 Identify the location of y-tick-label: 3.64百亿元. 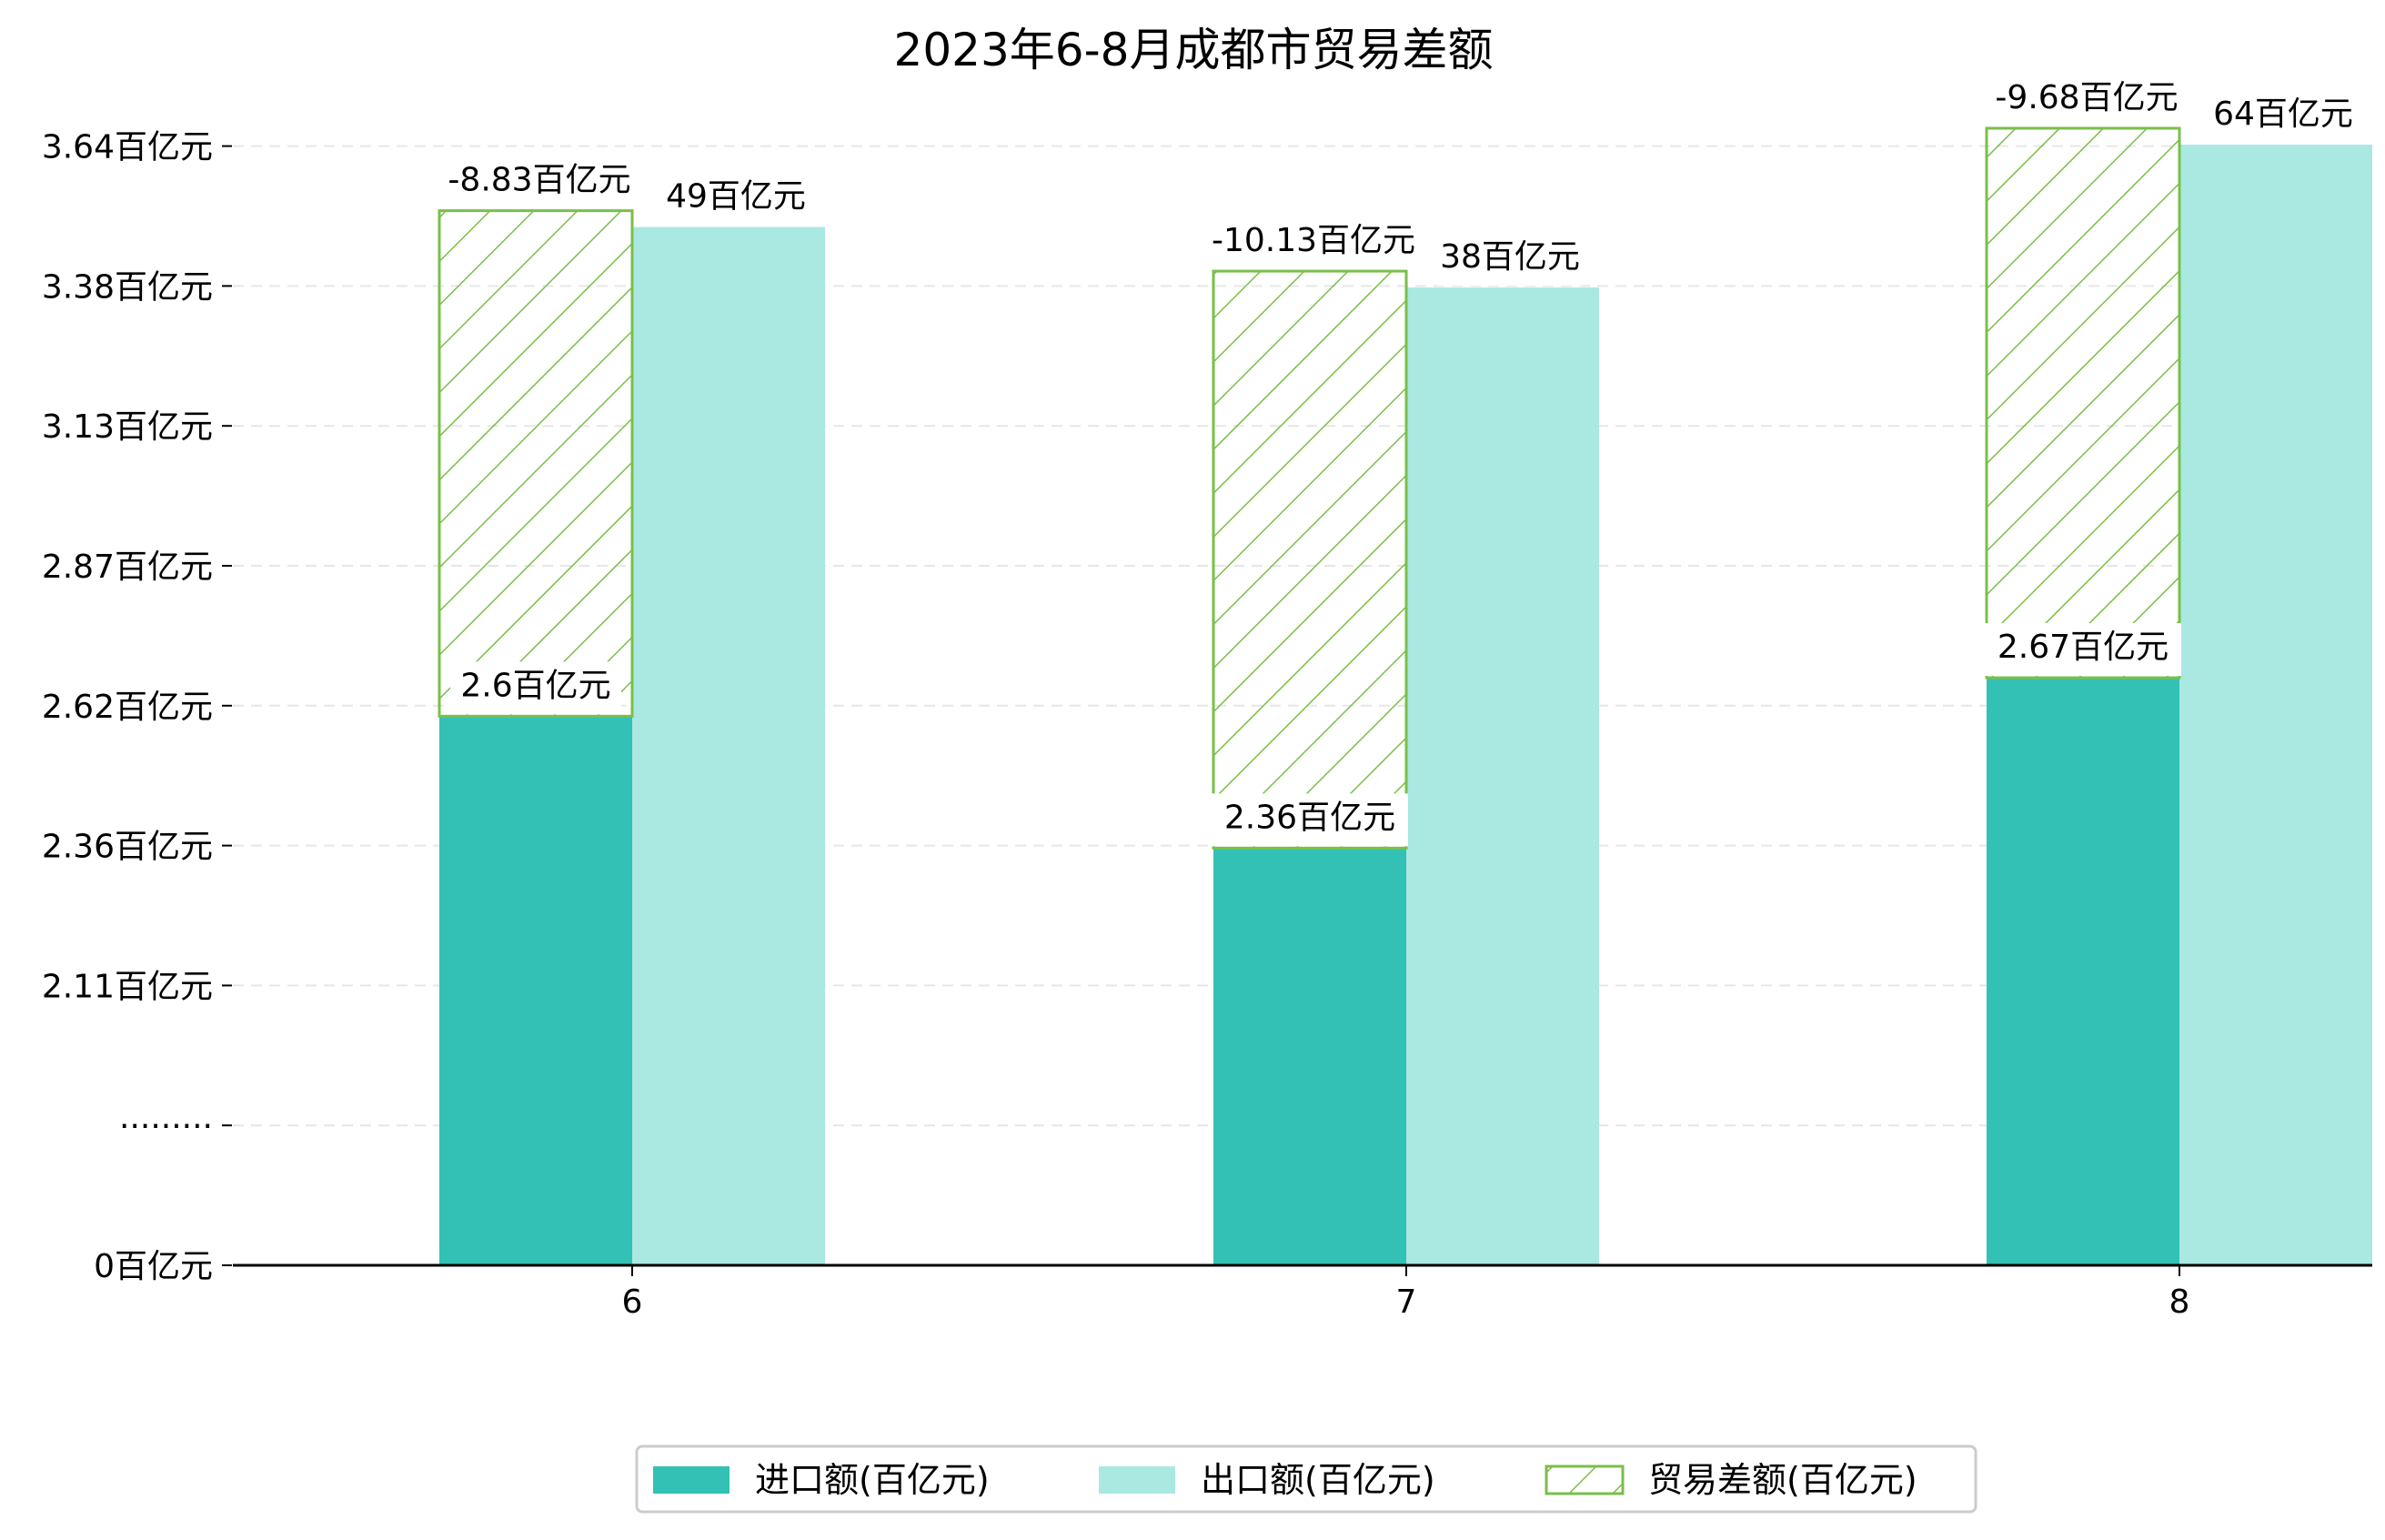
(127, 147).